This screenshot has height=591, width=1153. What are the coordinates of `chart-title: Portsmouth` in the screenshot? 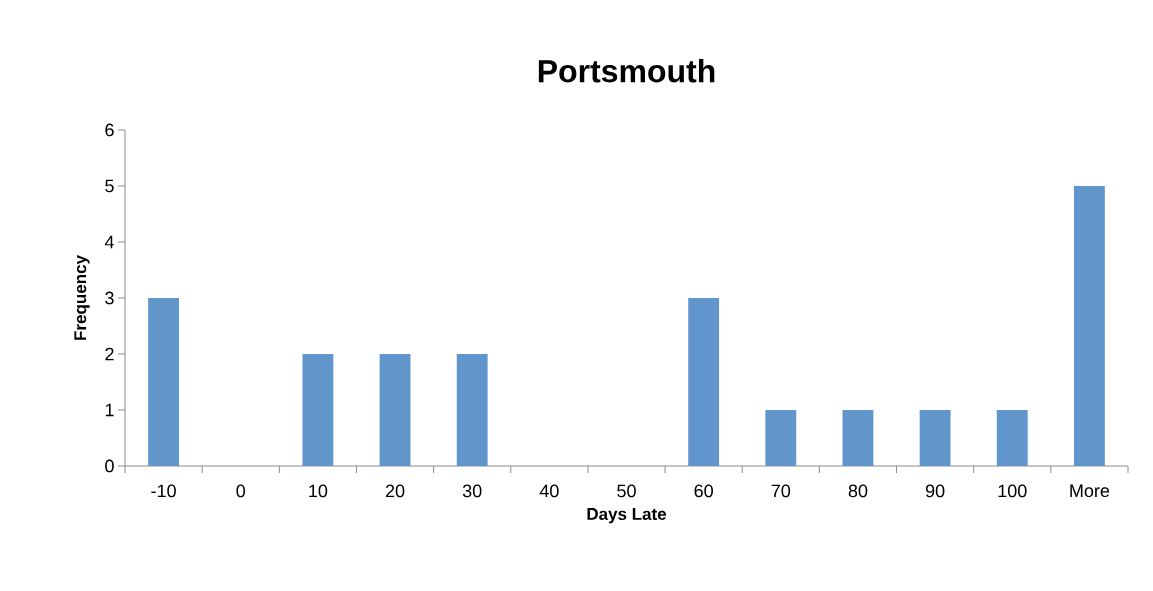 It's located at (626, 70).